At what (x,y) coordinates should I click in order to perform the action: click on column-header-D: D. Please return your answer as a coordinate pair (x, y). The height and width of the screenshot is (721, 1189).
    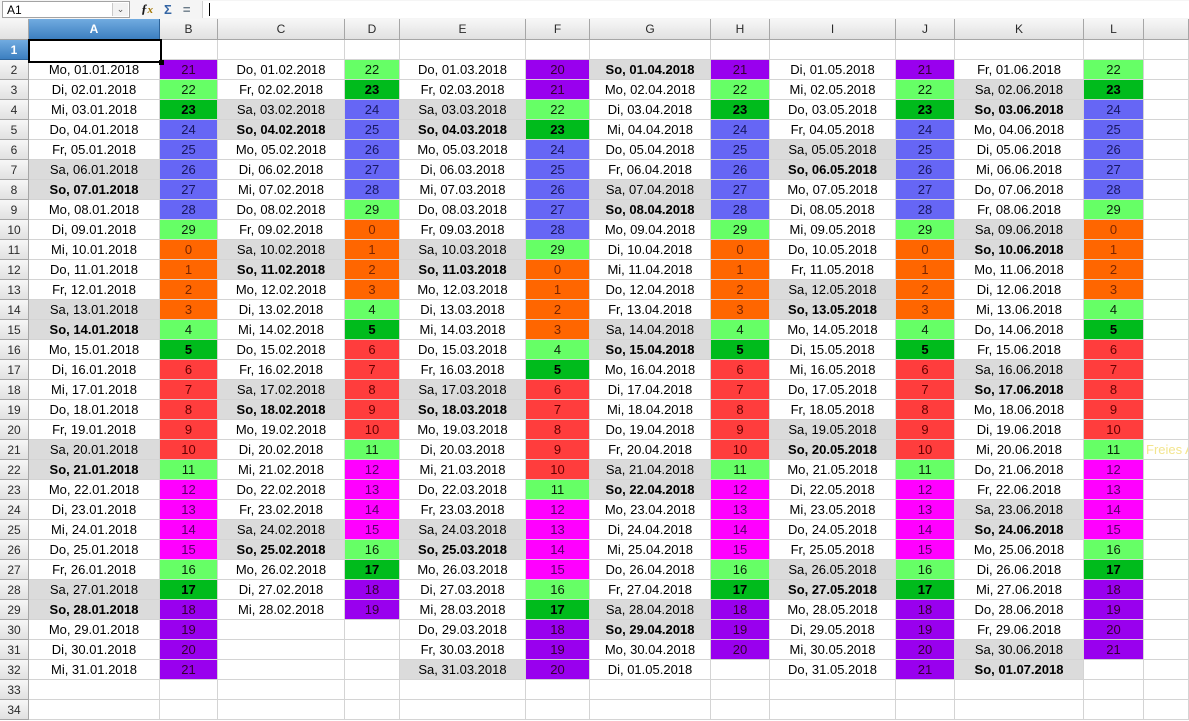
    Looking at the image, I should click on (372, 29).